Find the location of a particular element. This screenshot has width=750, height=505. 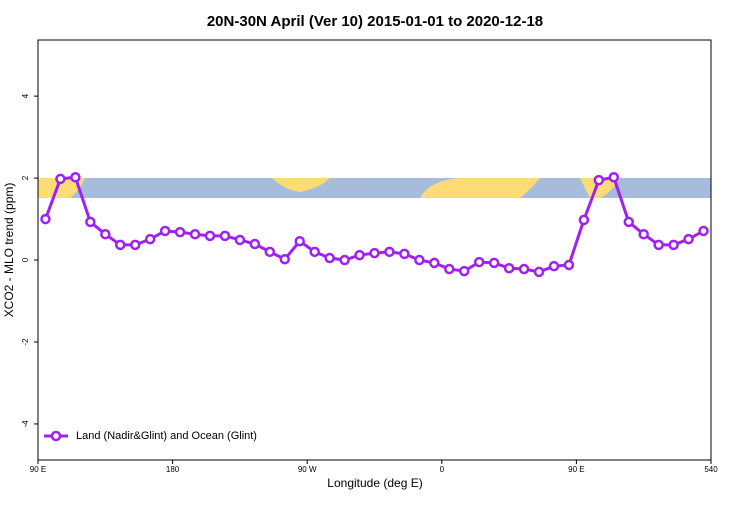

legend-marker is located at coordinates (56, 436).